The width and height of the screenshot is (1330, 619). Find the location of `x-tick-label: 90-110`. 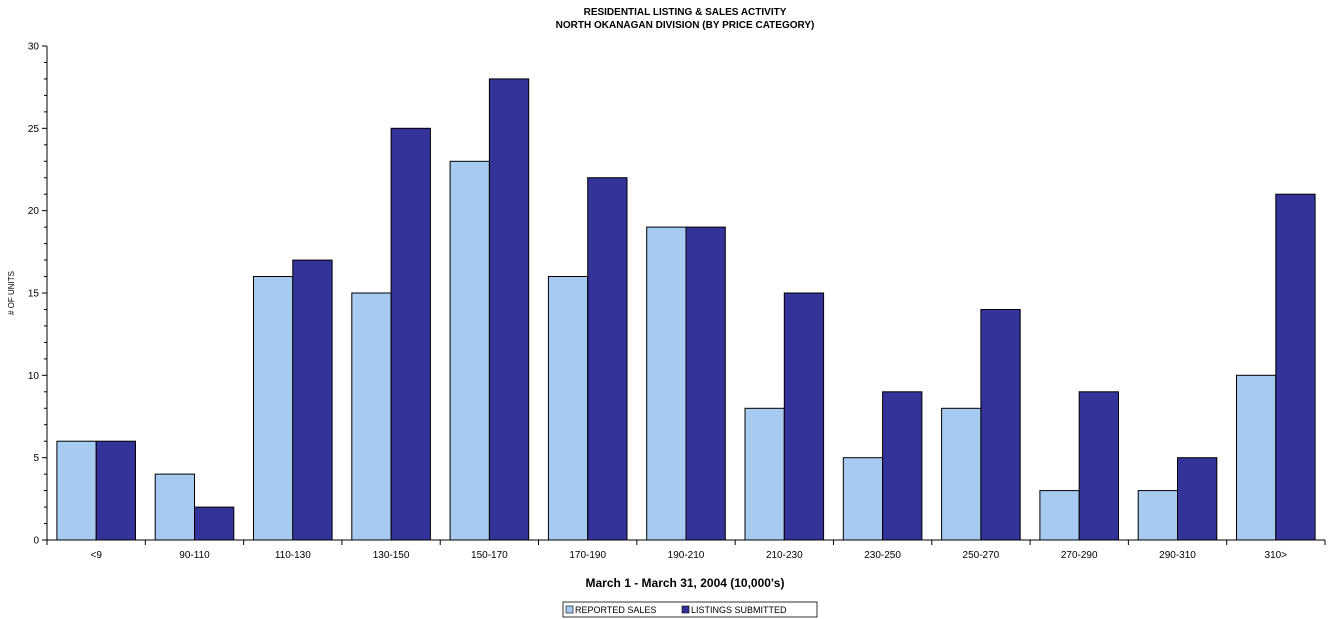

x-tick-label: 90-110 is located at coordinates (194, 555).